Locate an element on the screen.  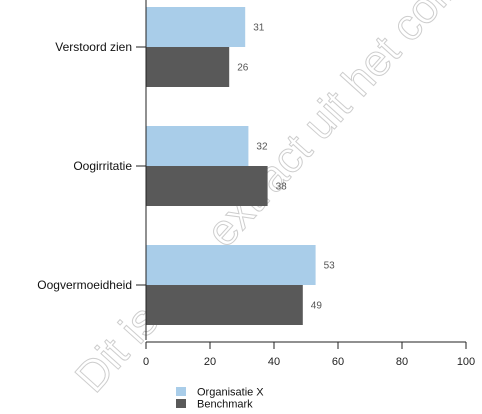
category-label: Verstoord zien is located at coordinates (93, 47).